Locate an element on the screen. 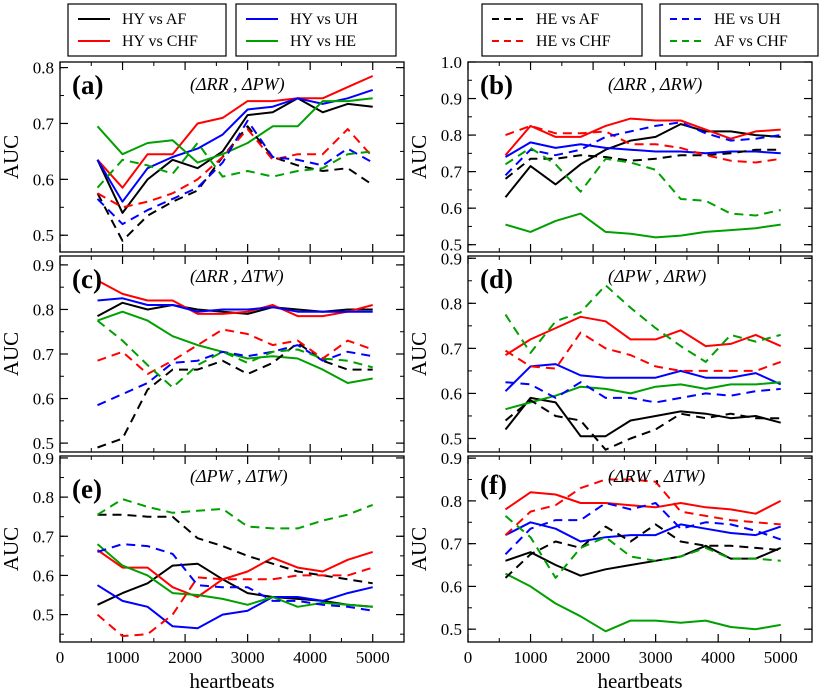 This screenshot has width=824, height=697. series-line-hy-vs-uh is located at coordinates (643, 377).